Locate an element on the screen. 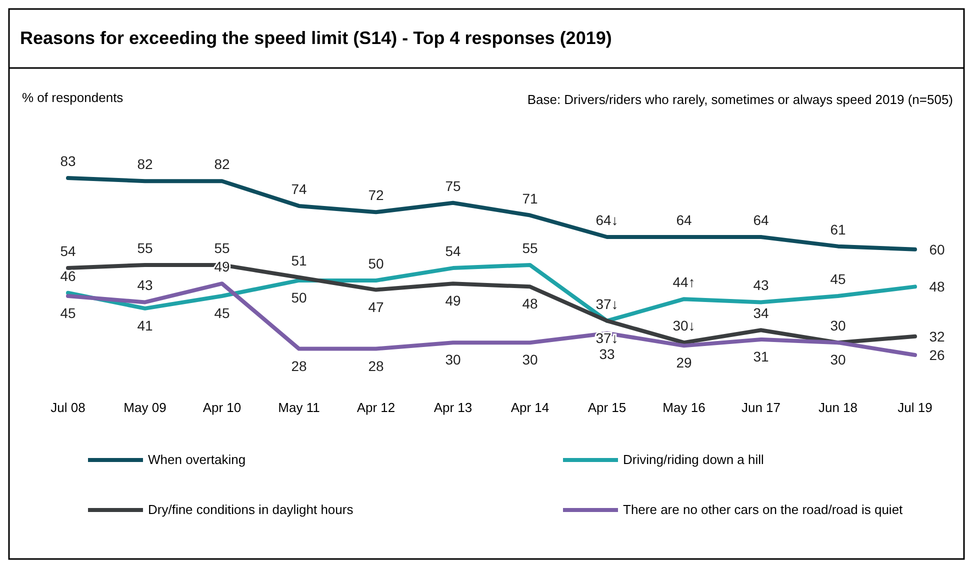  data-label: 71 is located at coordinates (530, 198).